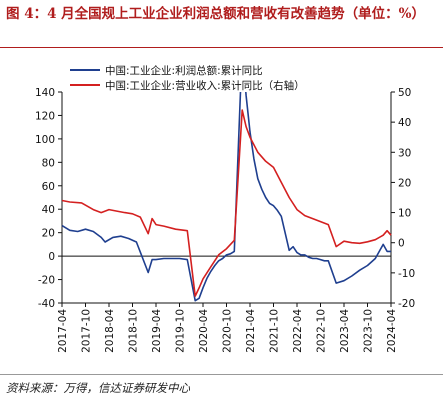  I want to click on left-tick-label: 0, so click(51, 257).